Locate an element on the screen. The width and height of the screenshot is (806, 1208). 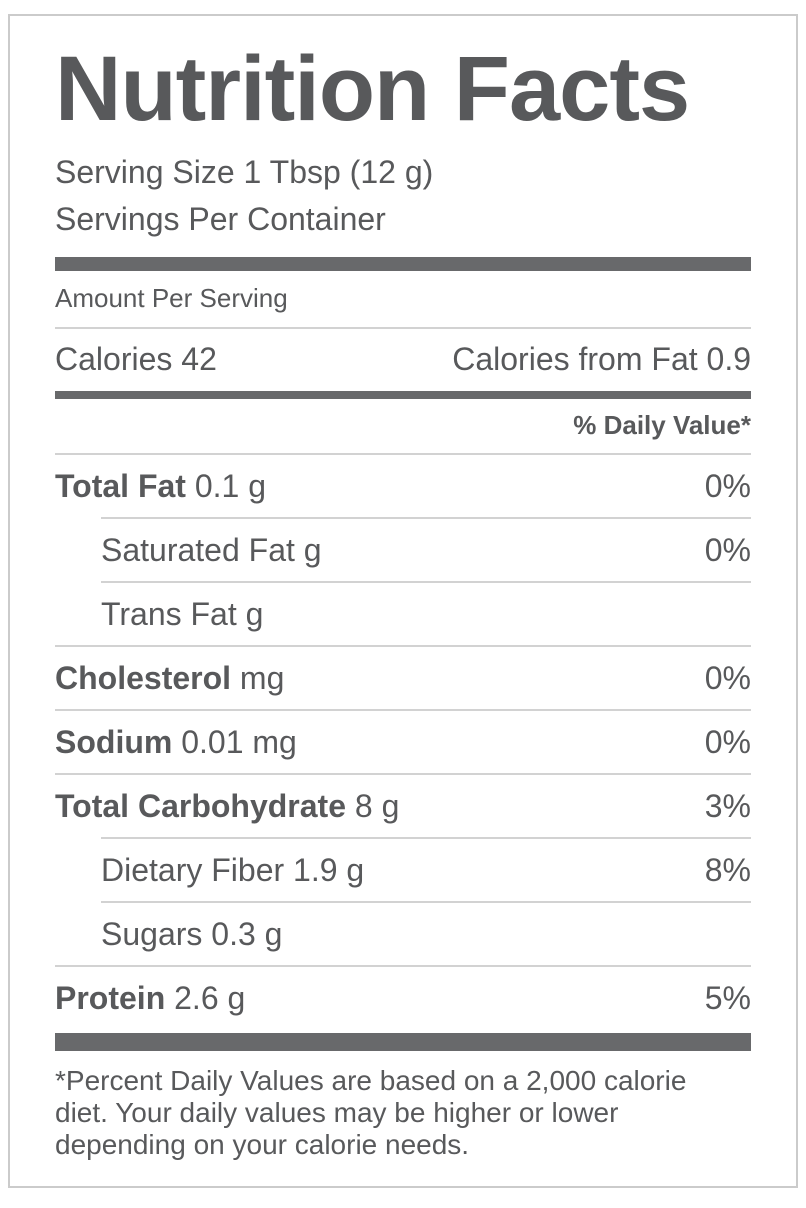
calories-value: 42 is located at coordinates (199, 359).